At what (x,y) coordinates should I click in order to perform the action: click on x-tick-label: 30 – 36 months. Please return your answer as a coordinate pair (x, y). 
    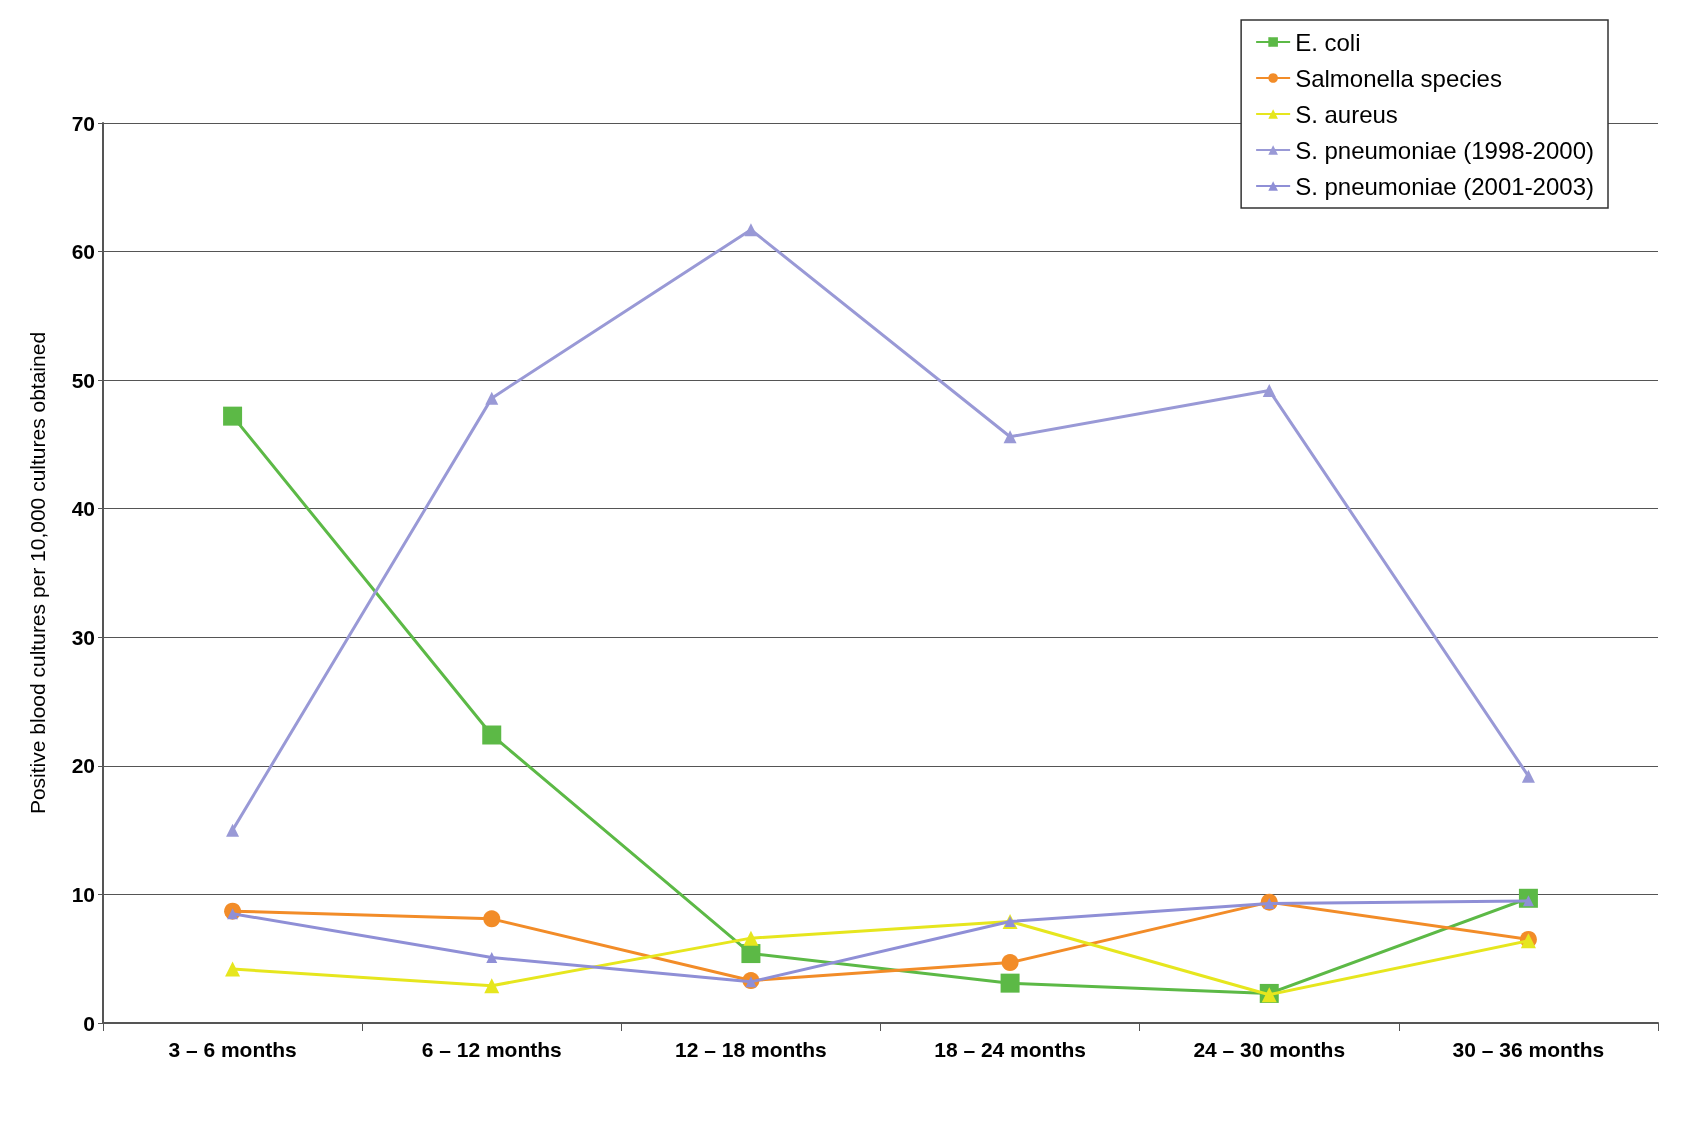
    Looking at the image, I should click on (1528, 1049).